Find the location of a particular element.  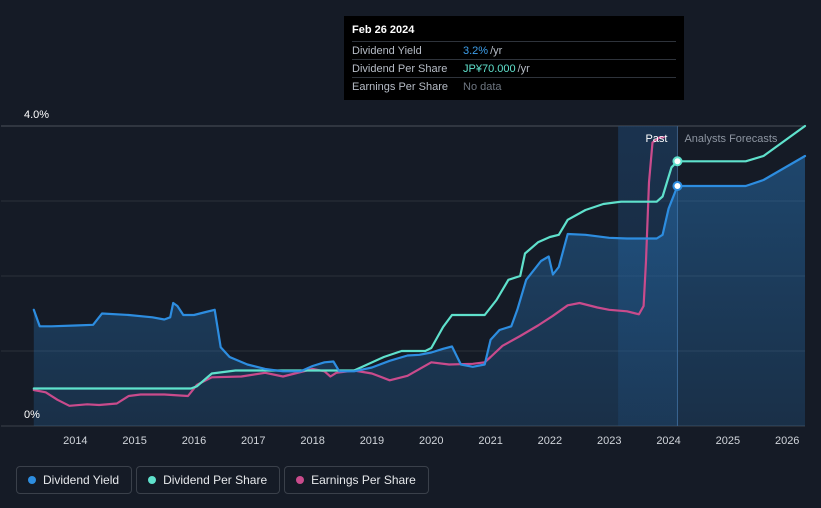

x-tick-label: 2018 is located at coordinates (312, 441).